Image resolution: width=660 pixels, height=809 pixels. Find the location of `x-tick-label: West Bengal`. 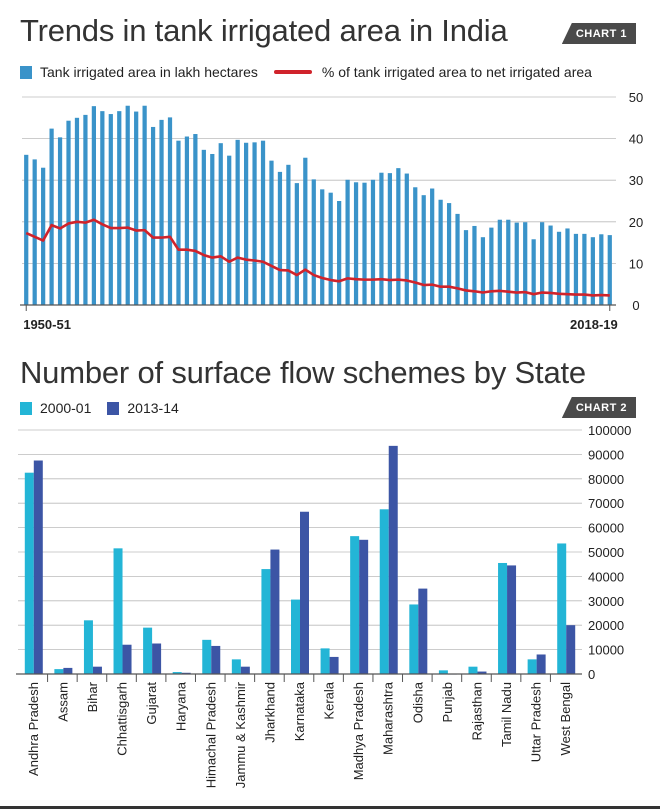

x-tick-label: West Bengal is located at coordinates (565, 719).